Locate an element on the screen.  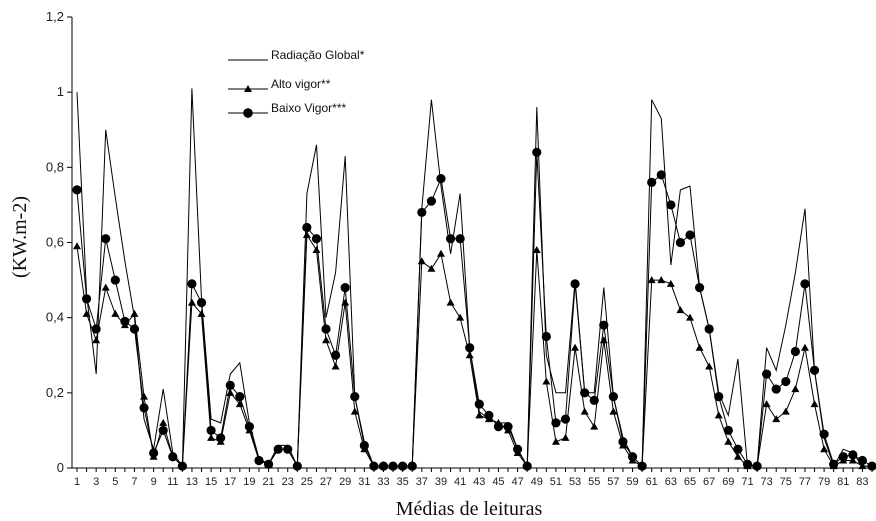
legend-triangle-marker is located at coordinates (248, 88).